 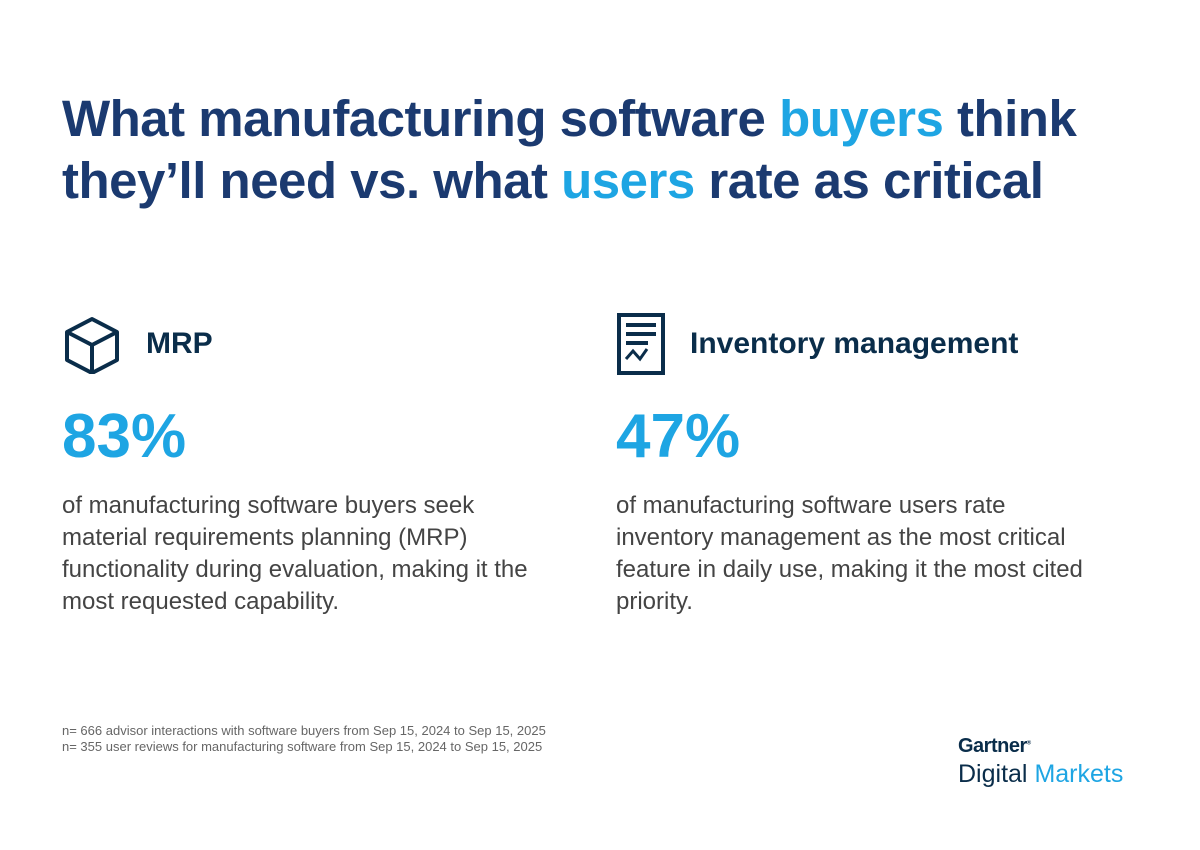 What do you see at coordinates (641, 344) in the screenshot?
I see `report-chart-icon` at bounding box center [641, 344].